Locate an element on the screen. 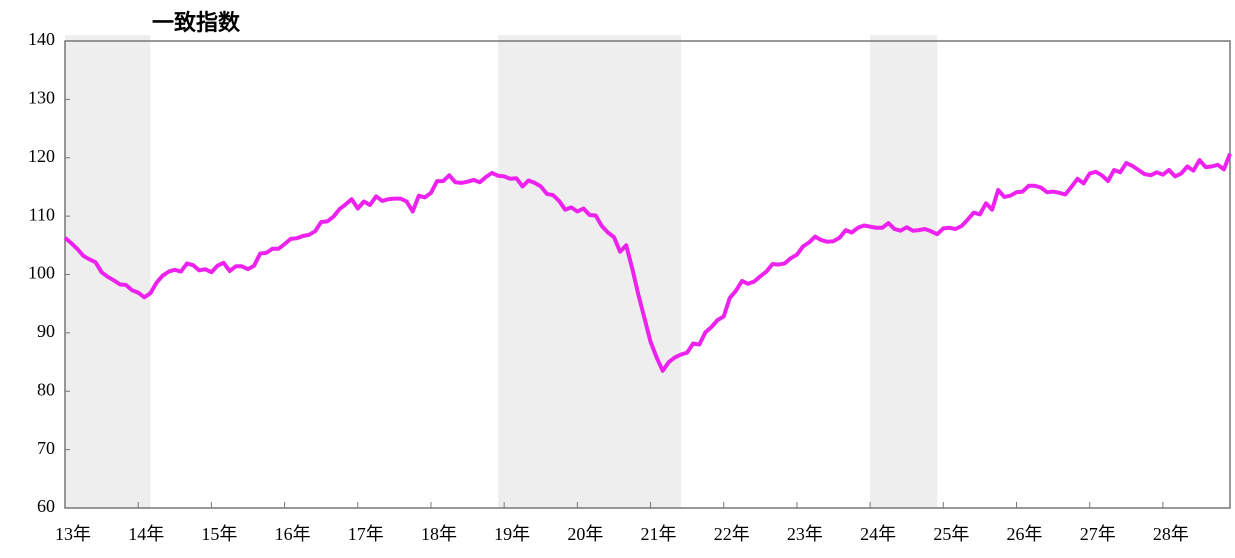 Image resolution: width=1235 pixels, height=558 pixels. y-tick-label: 80 is located at coordinates (46, 389).